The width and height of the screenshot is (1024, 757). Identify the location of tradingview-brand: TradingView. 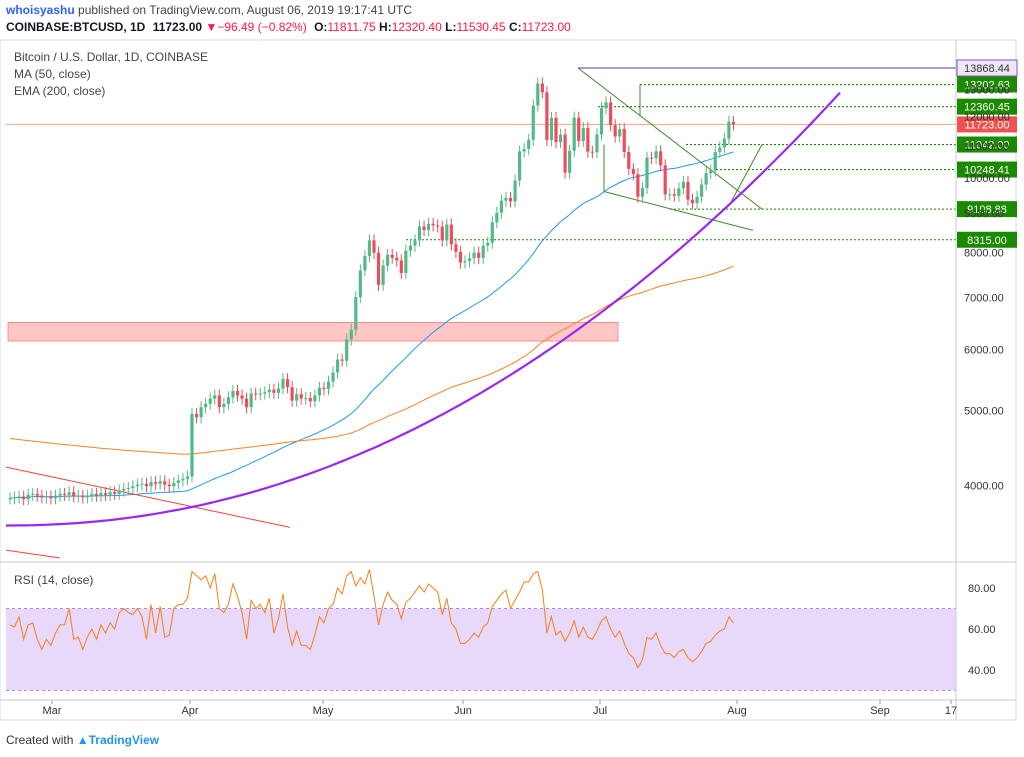
(124, 740).